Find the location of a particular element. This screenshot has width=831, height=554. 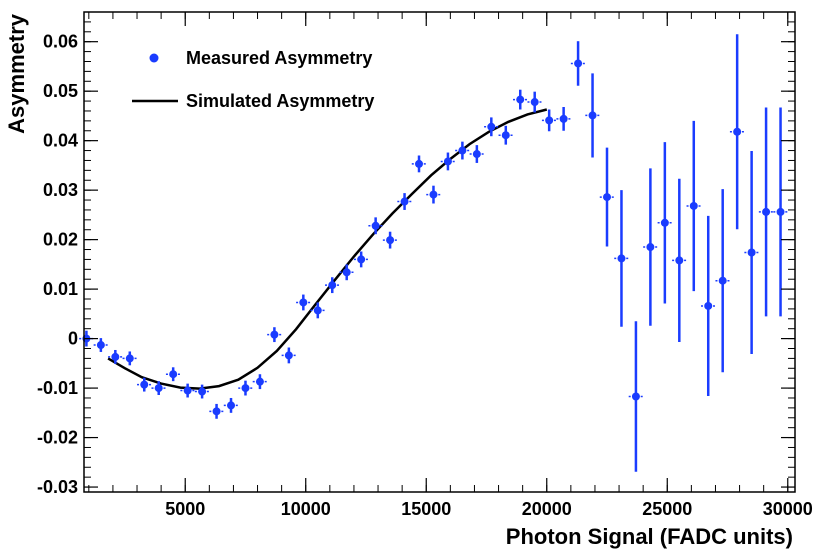

y-axis-title: Asymmetry is located at coordinates (16, 73).